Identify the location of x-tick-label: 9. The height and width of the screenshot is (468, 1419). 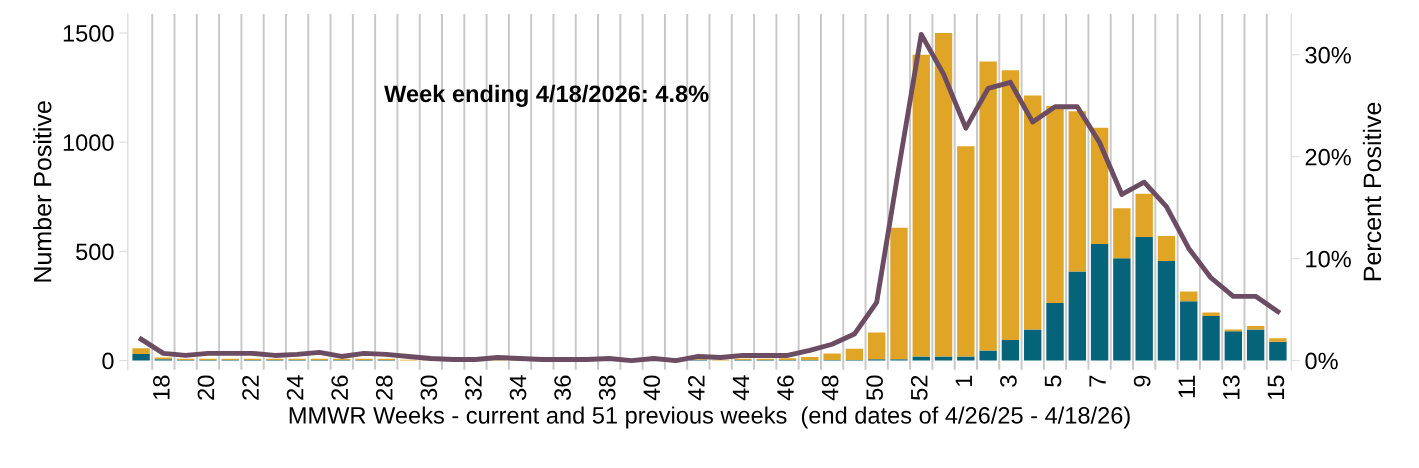
(1142, 381).